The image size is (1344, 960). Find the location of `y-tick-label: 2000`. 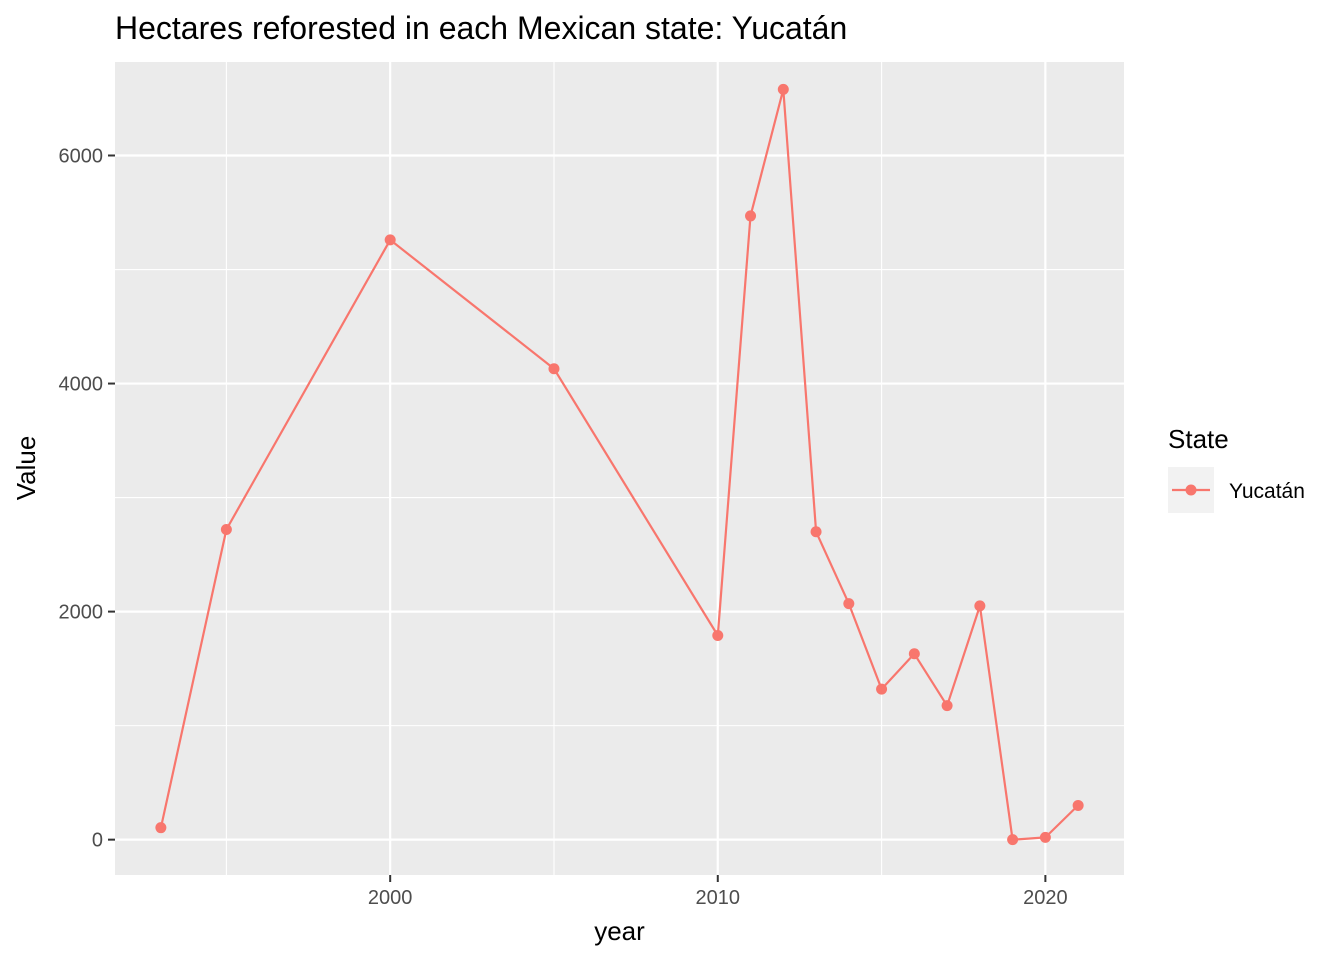

y-tick-label: 2000 is located at coordinates (81, 613).